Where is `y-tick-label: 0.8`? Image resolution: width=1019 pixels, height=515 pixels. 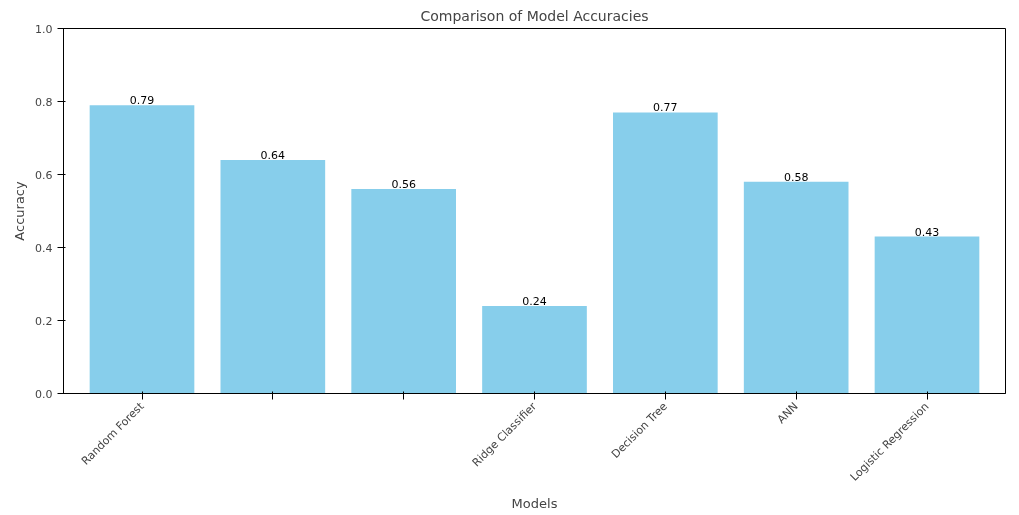 y-tick-label: 0.8 is located at coordinates (44, 102).